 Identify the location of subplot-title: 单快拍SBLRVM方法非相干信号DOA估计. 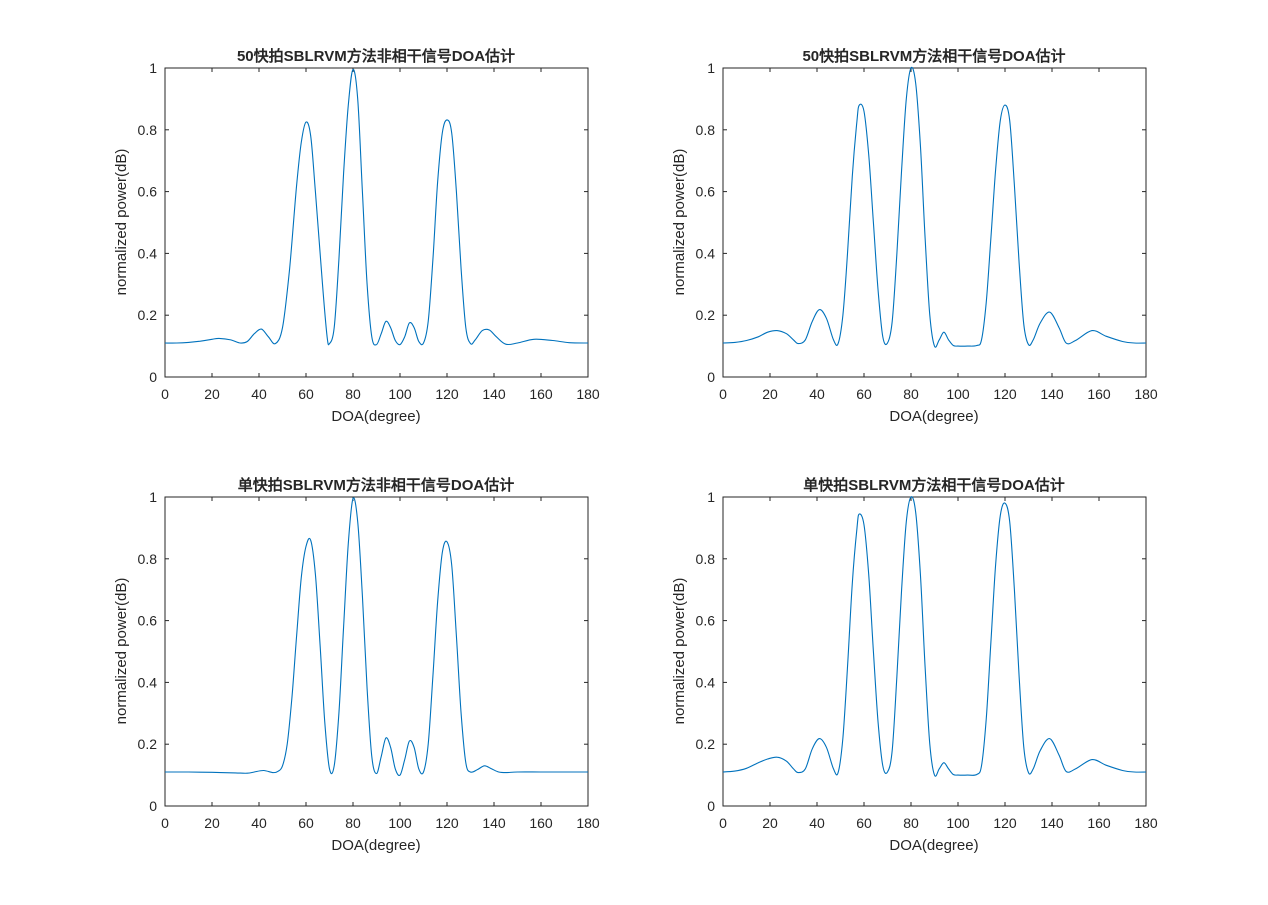
(376, 485).